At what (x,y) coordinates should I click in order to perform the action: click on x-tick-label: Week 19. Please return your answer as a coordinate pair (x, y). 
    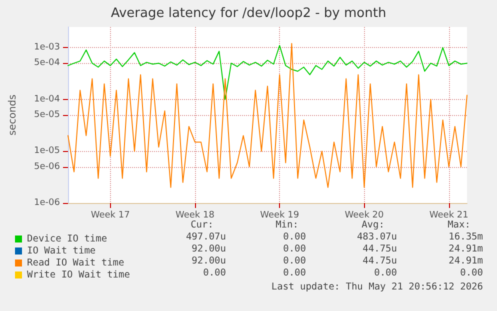
    Looking at the image, I should click on (280, 215).